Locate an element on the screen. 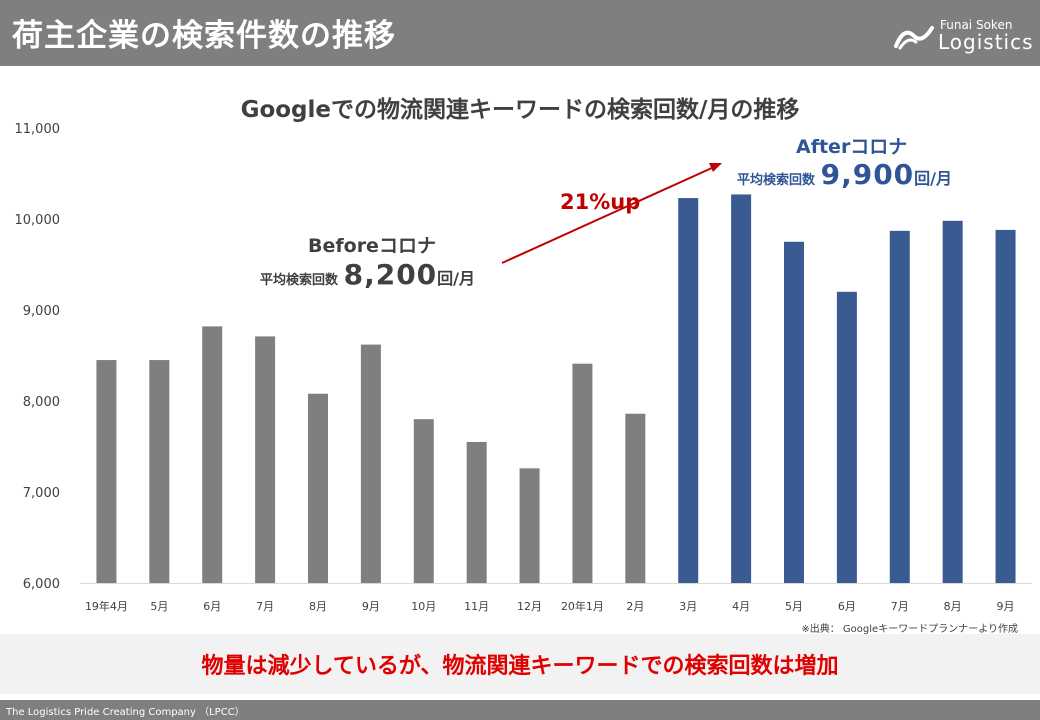 Image resolution: width=1040 pixels, height=720 pixels. after-corona-average: 平均検索回数 9,900回/月 is located at coordinates (844, 174).